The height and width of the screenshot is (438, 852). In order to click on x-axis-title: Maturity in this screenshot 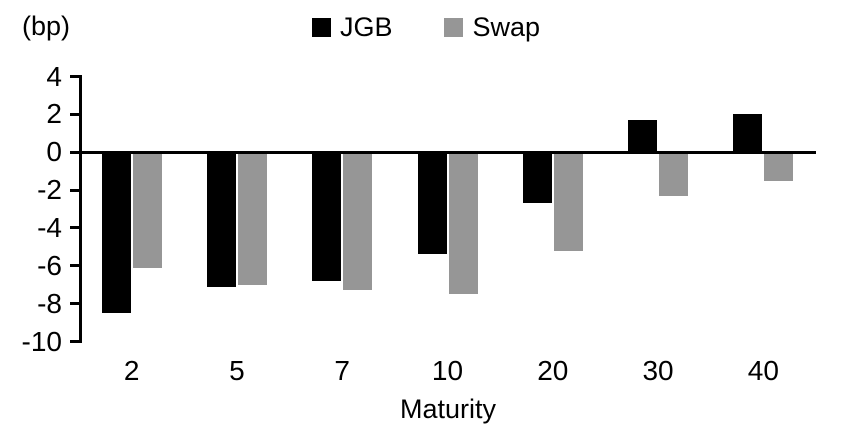, I will do `click(448, 409)`.